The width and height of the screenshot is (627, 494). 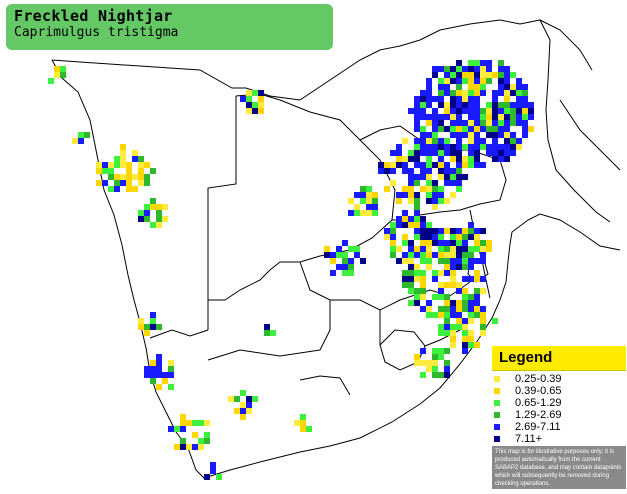 What do you see at coordinates (222, 213) in the screenshot?
I see `border-namibia-east` at bounding box center [222, 213].